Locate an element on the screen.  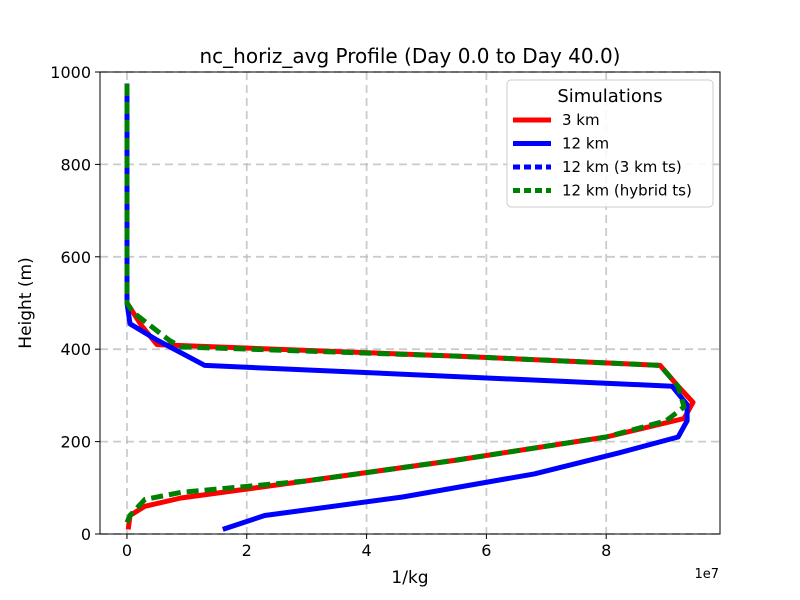
legend-box is located at coordinates (610, 143).